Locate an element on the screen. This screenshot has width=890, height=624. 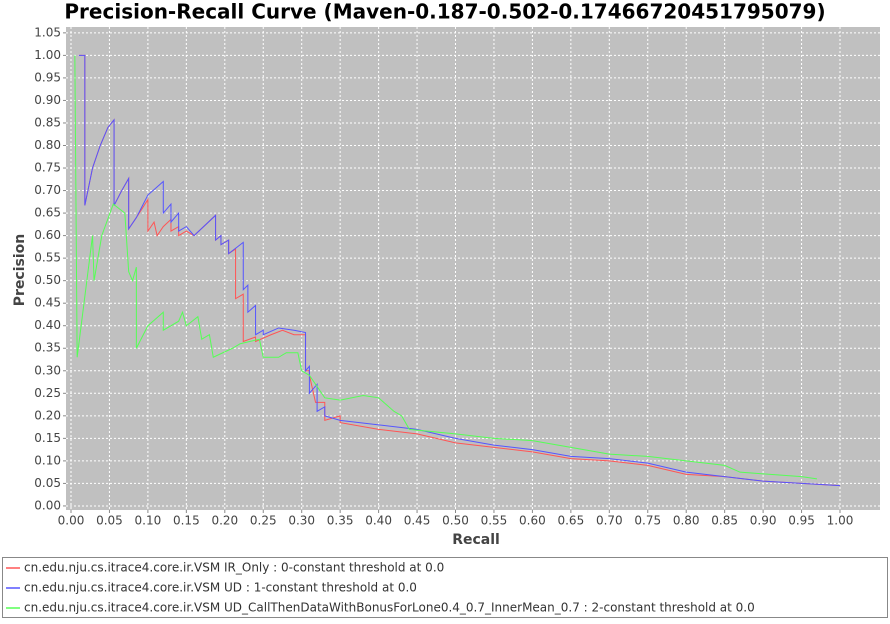
y-tick-label: 0.20 is located at coordinates (47, 415).